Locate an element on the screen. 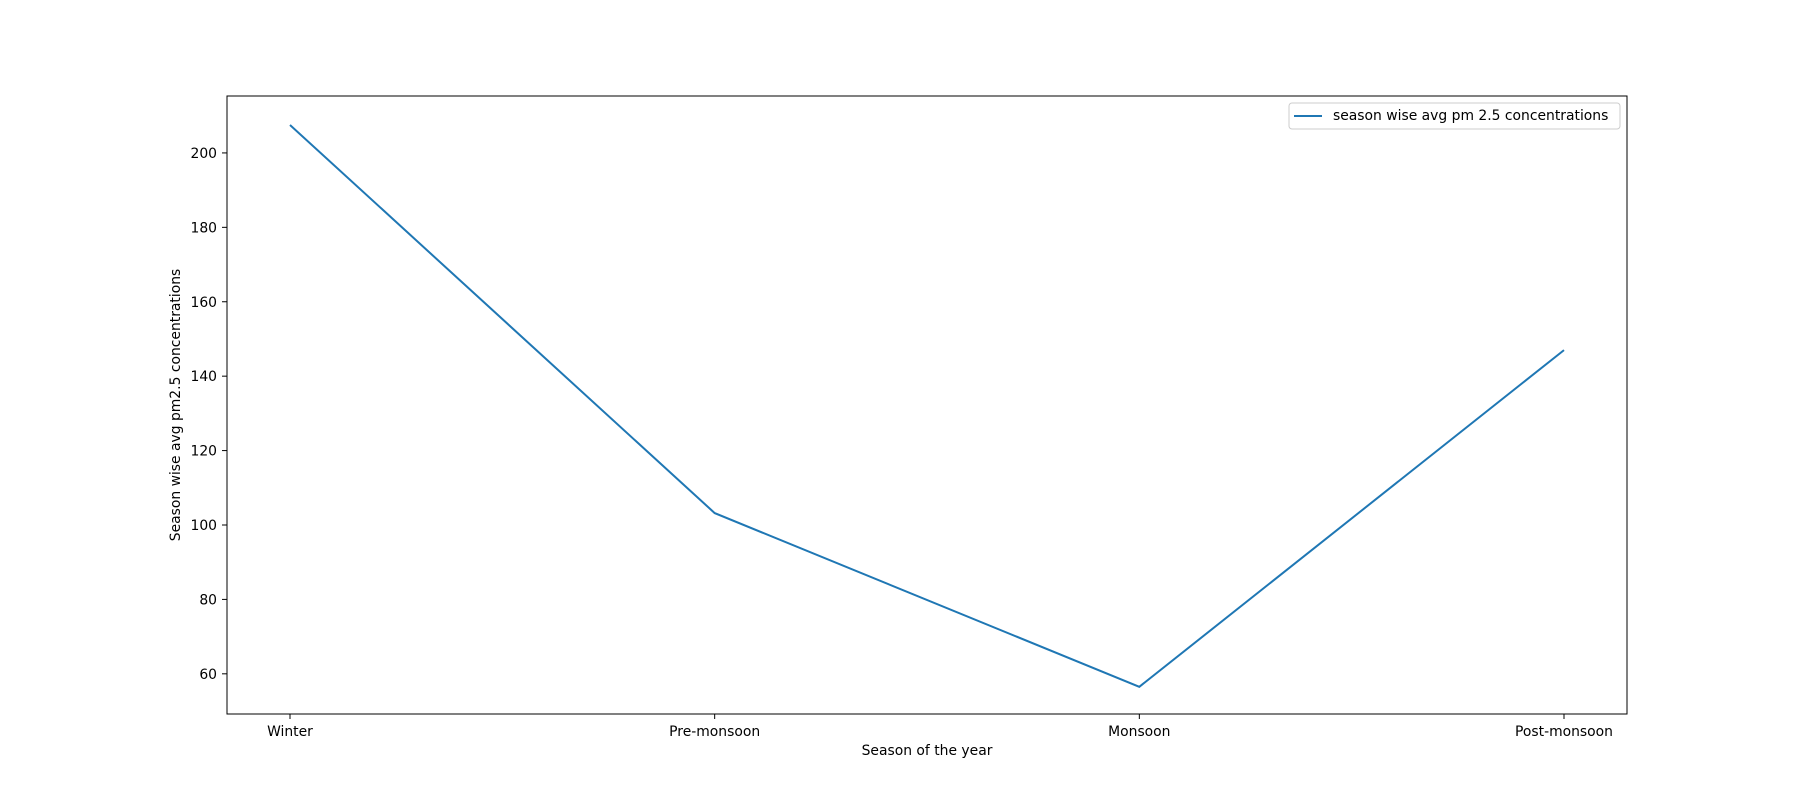  y-tick-label: 100 is located at coordinates (203, 526).